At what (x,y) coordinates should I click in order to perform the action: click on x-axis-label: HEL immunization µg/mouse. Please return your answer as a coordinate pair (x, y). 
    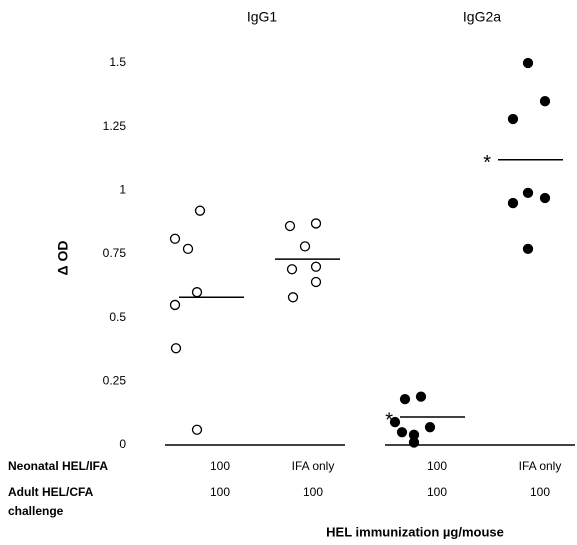
    Looking at the image, I should click on (415, 531).